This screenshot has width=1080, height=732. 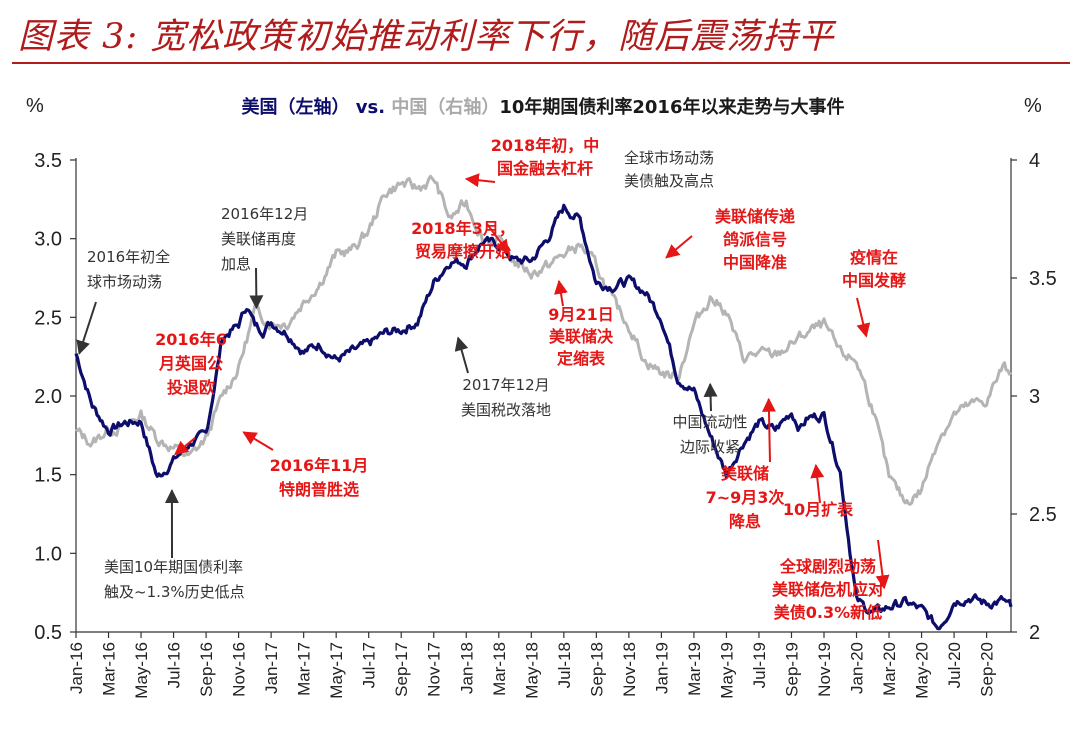 What do you see at coordinates (173, 567) in the screenshot?
I see `annotation-line: 美国10年期国债利率` at bounding box center [173, 567].